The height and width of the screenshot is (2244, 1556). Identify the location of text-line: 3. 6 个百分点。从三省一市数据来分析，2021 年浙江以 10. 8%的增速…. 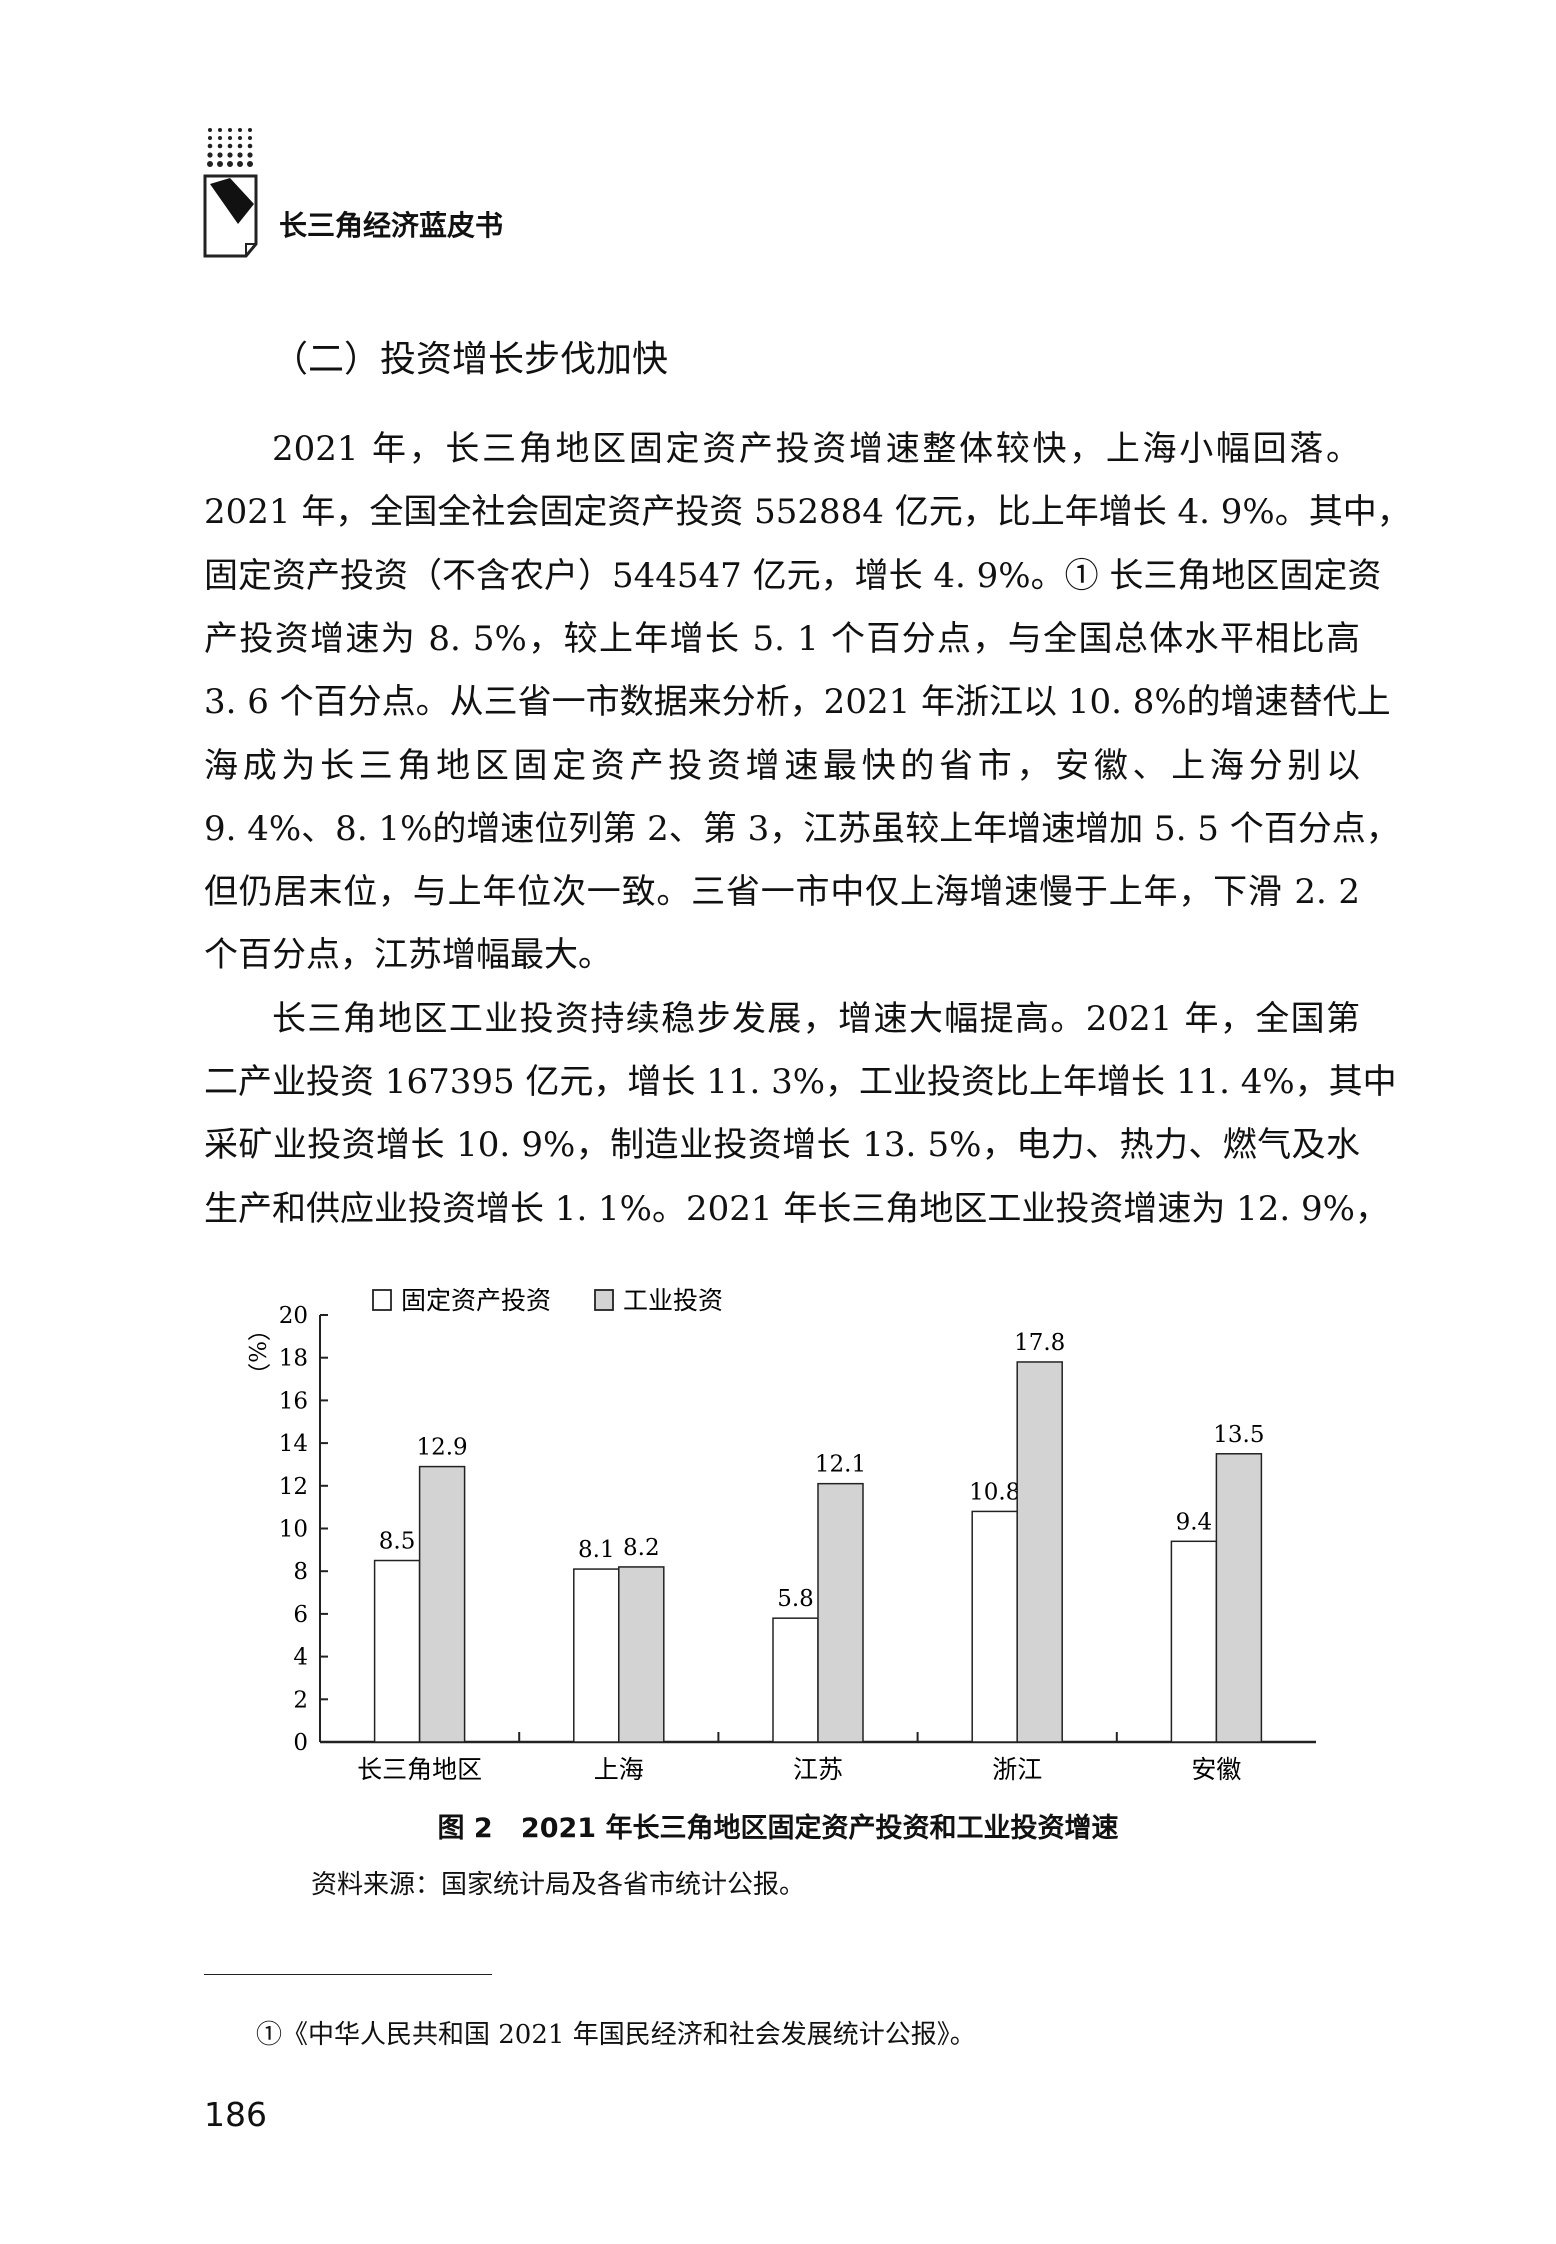
(797, 702).